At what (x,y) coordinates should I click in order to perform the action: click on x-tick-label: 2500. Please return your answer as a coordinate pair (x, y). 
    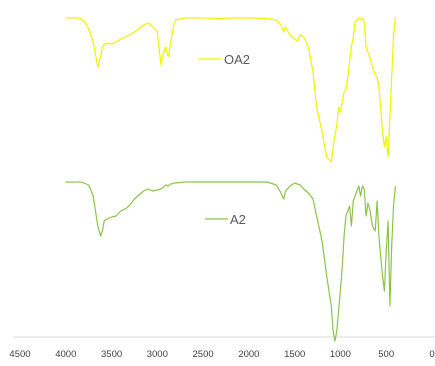
    Looking at the image, I should click on (203, 354).